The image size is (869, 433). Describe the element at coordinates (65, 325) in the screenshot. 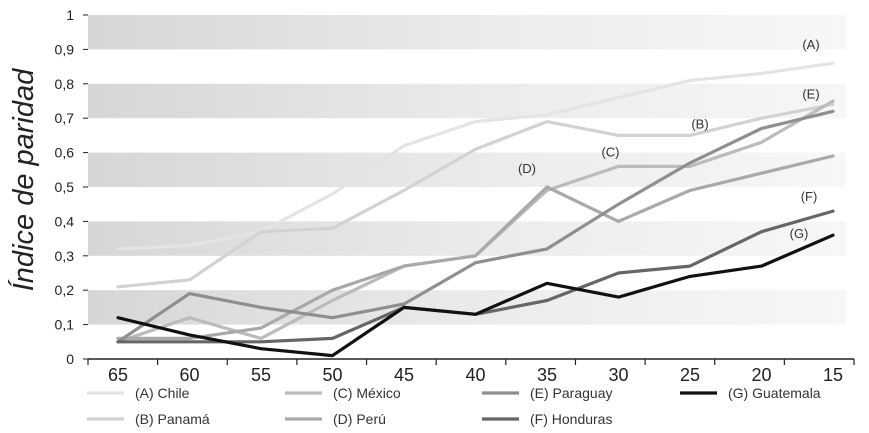

I see `y-tick-label: 0,1` at that location.